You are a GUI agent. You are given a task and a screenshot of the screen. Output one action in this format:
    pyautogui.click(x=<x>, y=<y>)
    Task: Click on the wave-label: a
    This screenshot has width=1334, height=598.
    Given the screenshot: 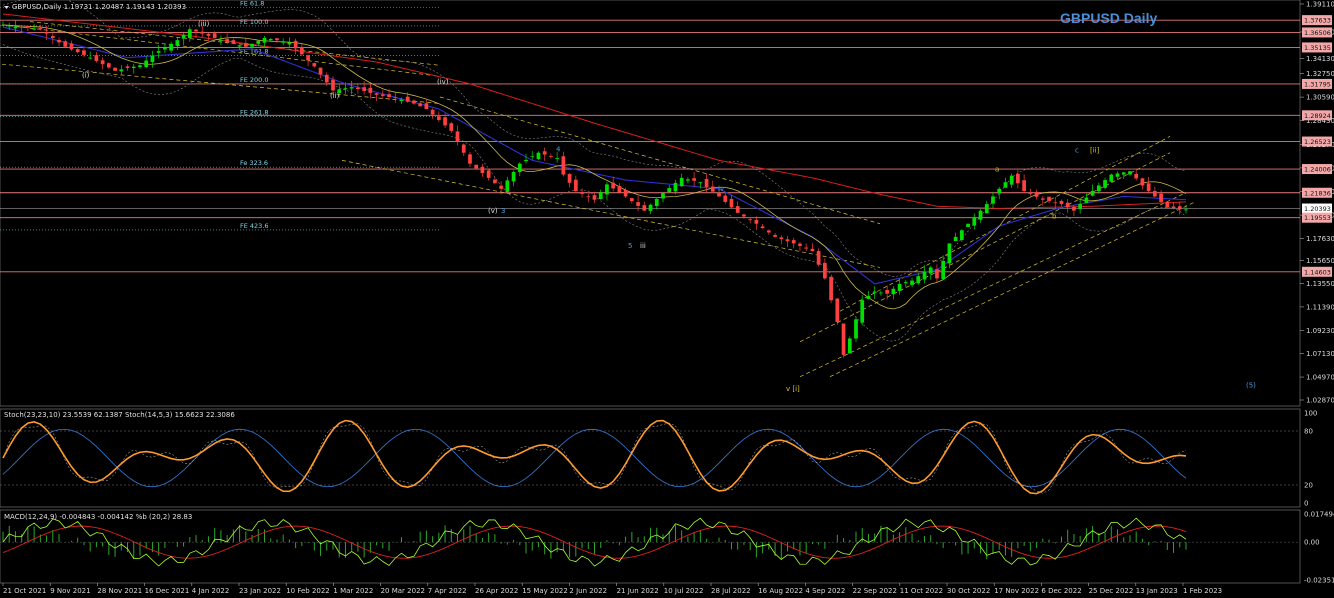 What is the action you would take?
    pyautogui.click(x=997, y=169)
    